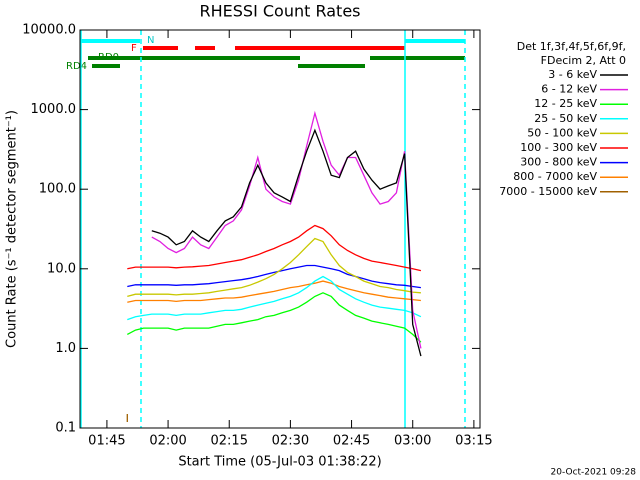 The height and width of the screenshot is (480, 640). What do you see at coordinates (572, 74) in the screenshot?
I see `legend-label: 3 - 6 keV` at bounding box center [572, 74].